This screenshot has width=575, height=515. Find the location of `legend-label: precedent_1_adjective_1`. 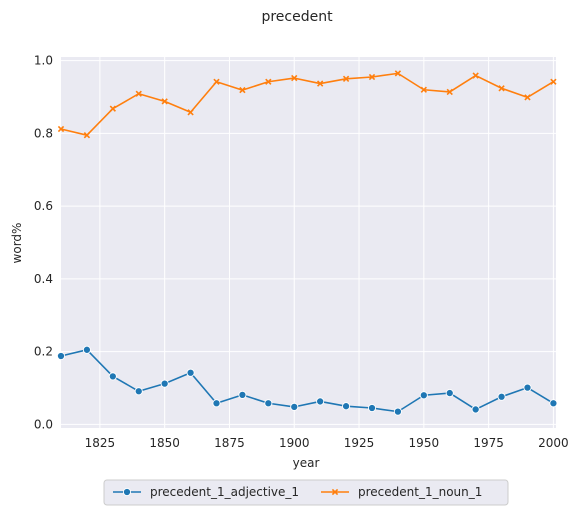

legend-label: precedent_1_adjective_1 is located at coordinates (224, 492).